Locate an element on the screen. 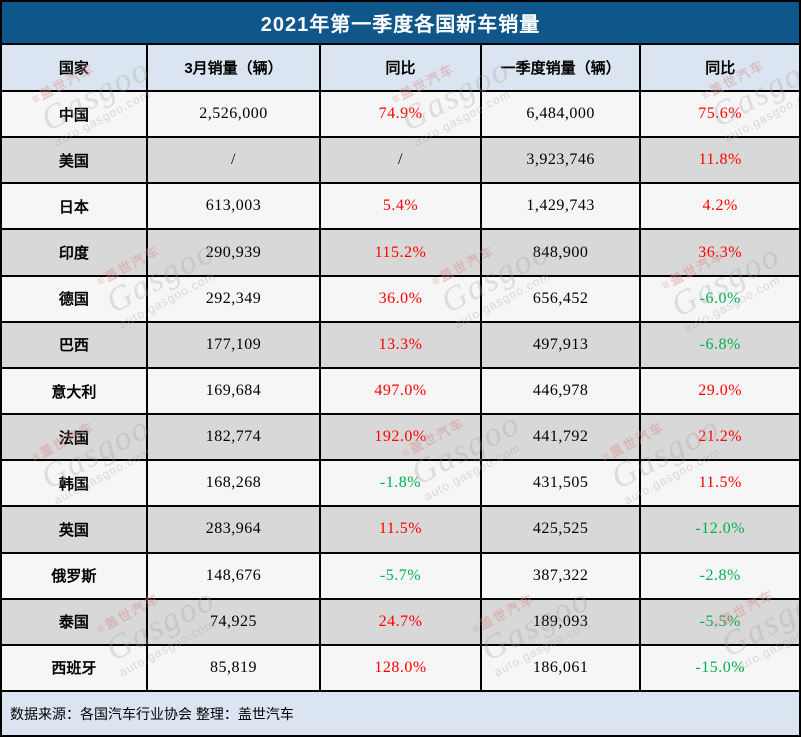 The height and width of the screenshot is (737, 801). table-row: 英国 283,964 11.5% 425,525 -12.0% is located at coordinates (400, 530).